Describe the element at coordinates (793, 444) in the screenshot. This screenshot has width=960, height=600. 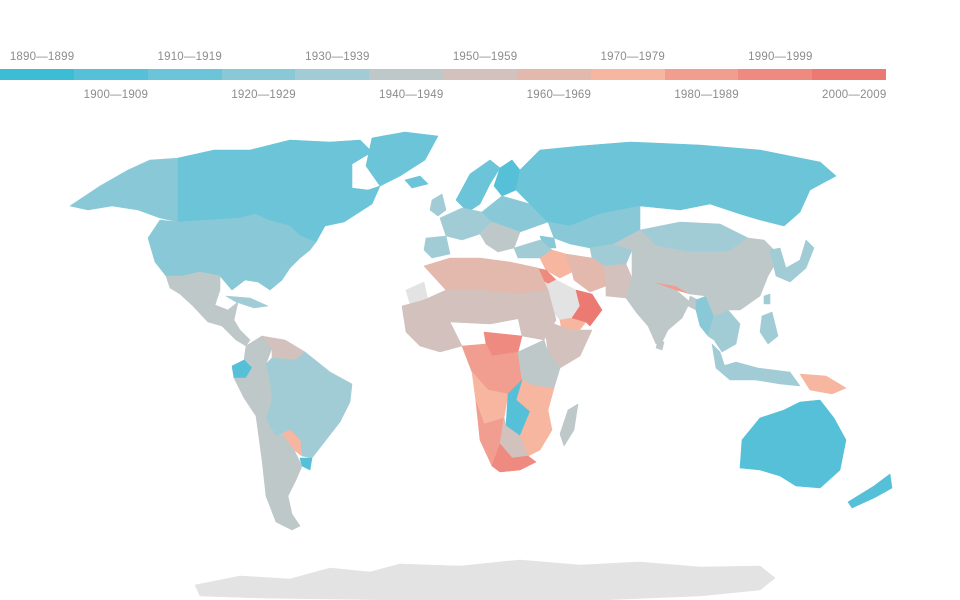
I see `region-australia` at that location.